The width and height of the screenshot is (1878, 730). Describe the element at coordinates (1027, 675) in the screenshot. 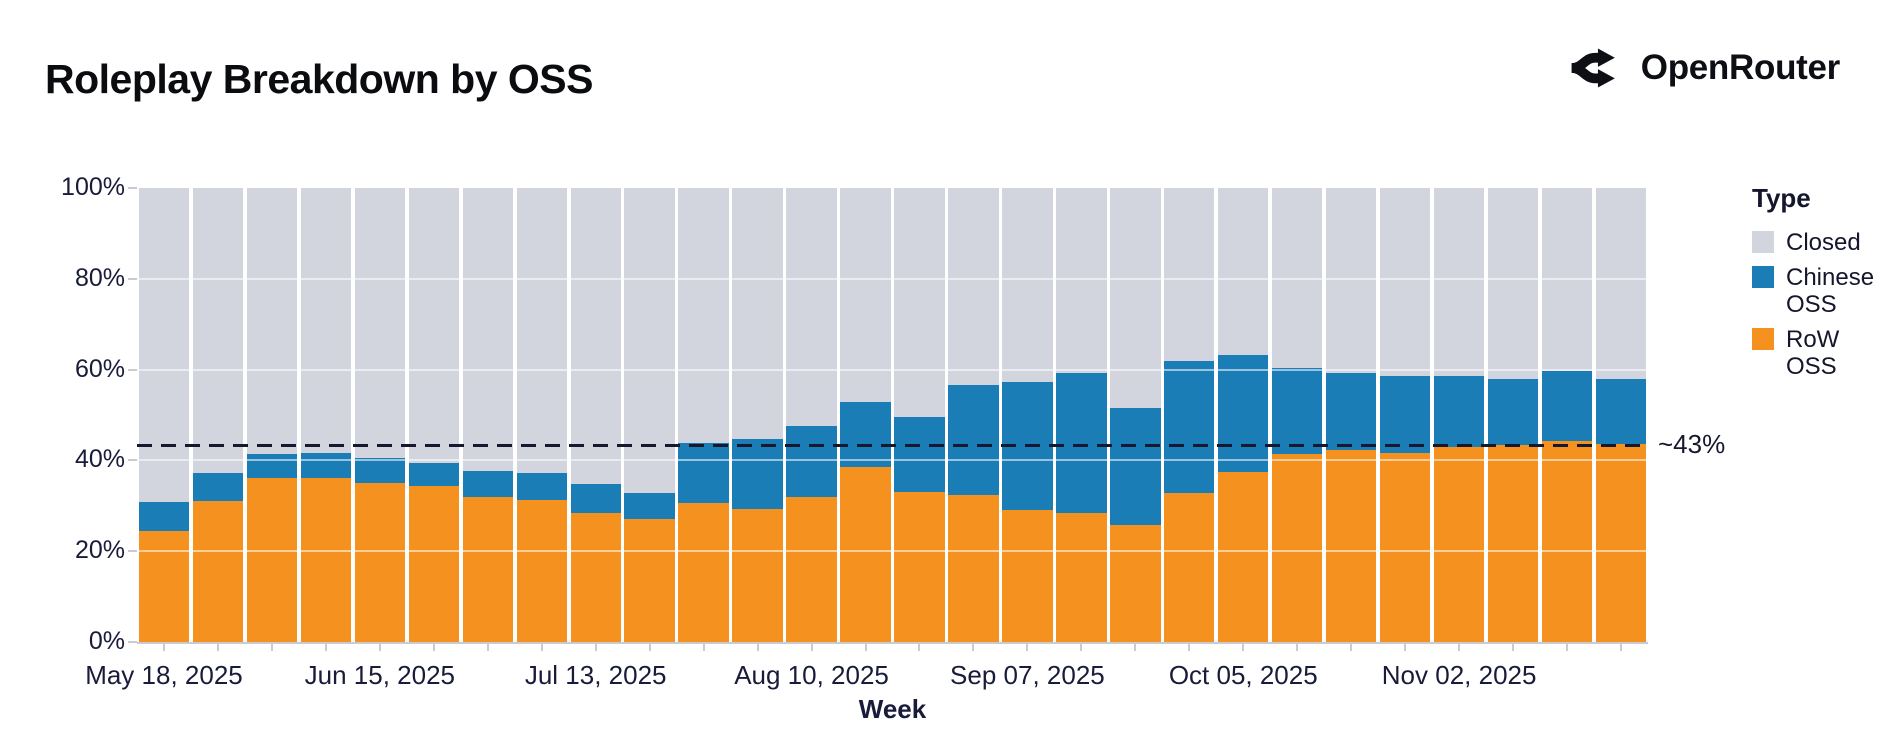

I see `x-tick-label: Sep 07, 2025` at that location.